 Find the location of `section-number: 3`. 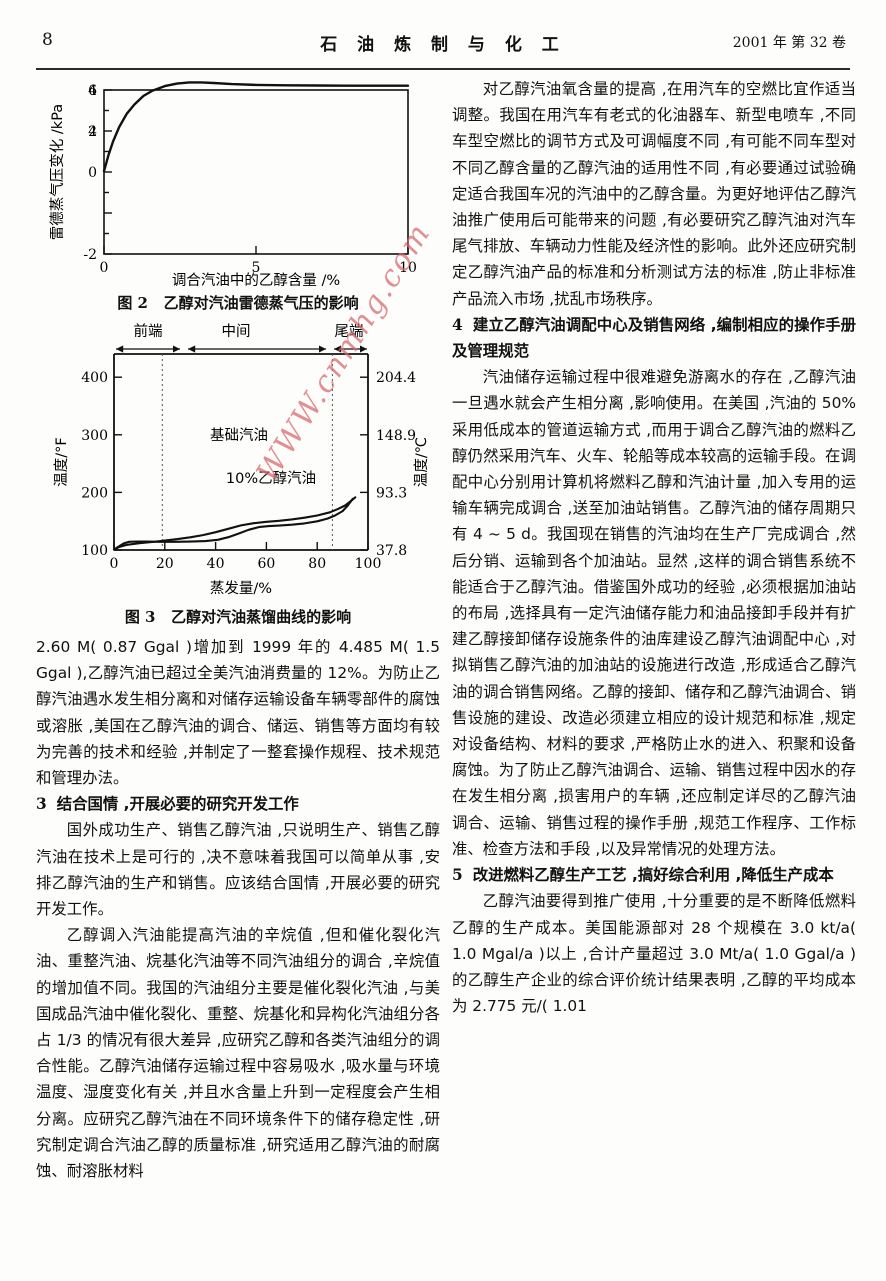

section-number: 3 is located at coordinates (41, 804).